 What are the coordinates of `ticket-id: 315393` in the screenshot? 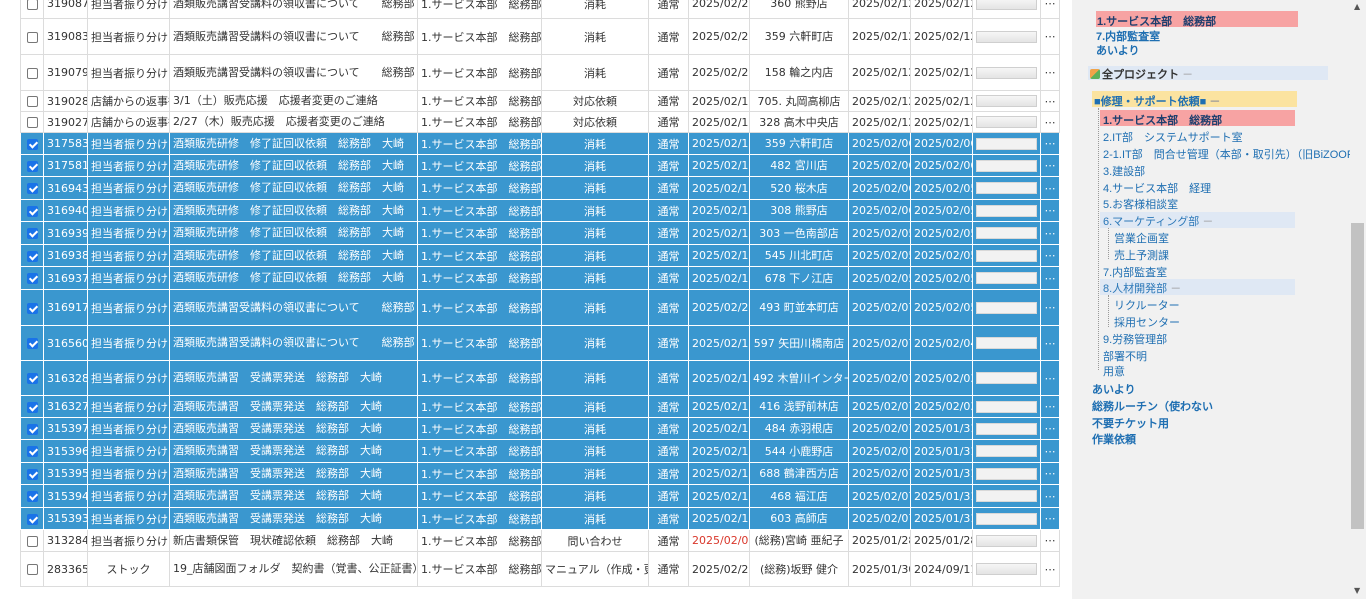 It's located at (65, 518).